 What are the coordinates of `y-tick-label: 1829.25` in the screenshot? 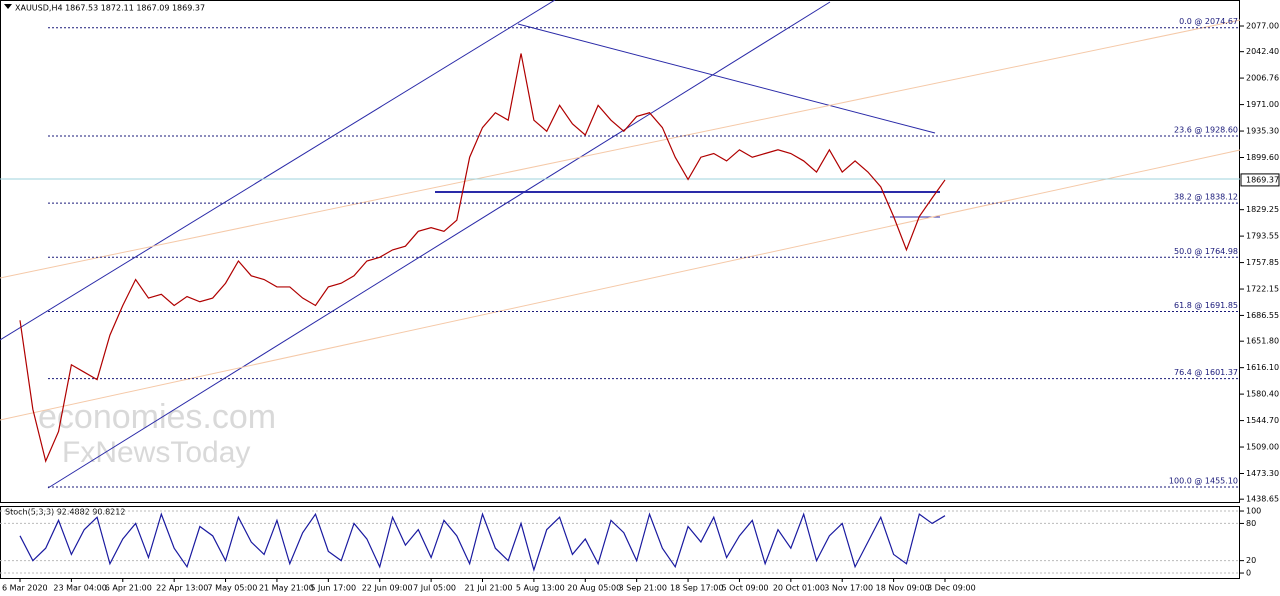 It's located at (1262, 209).